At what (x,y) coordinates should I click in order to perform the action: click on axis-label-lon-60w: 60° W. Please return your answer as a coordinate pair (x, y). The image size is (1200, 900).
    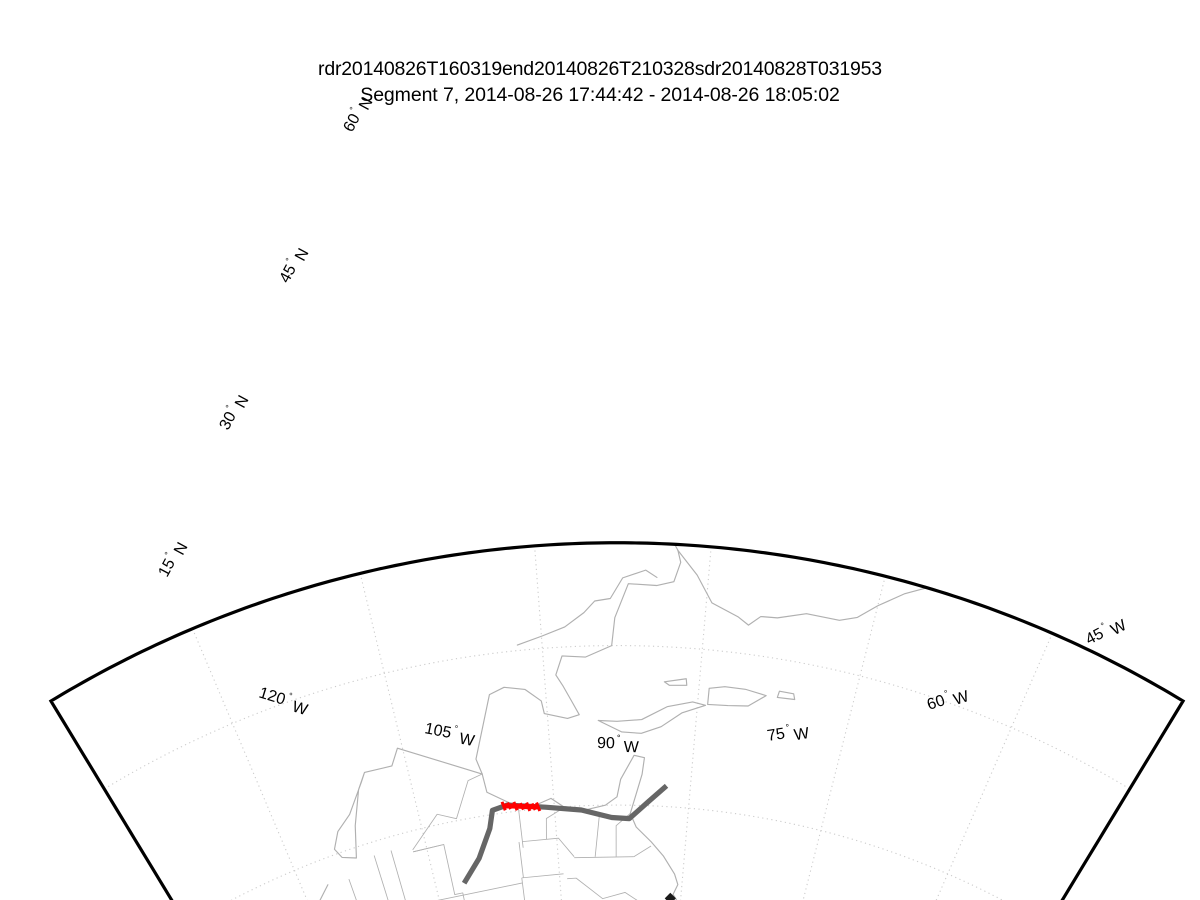
    Looking at the image, I should click on (948, 701).